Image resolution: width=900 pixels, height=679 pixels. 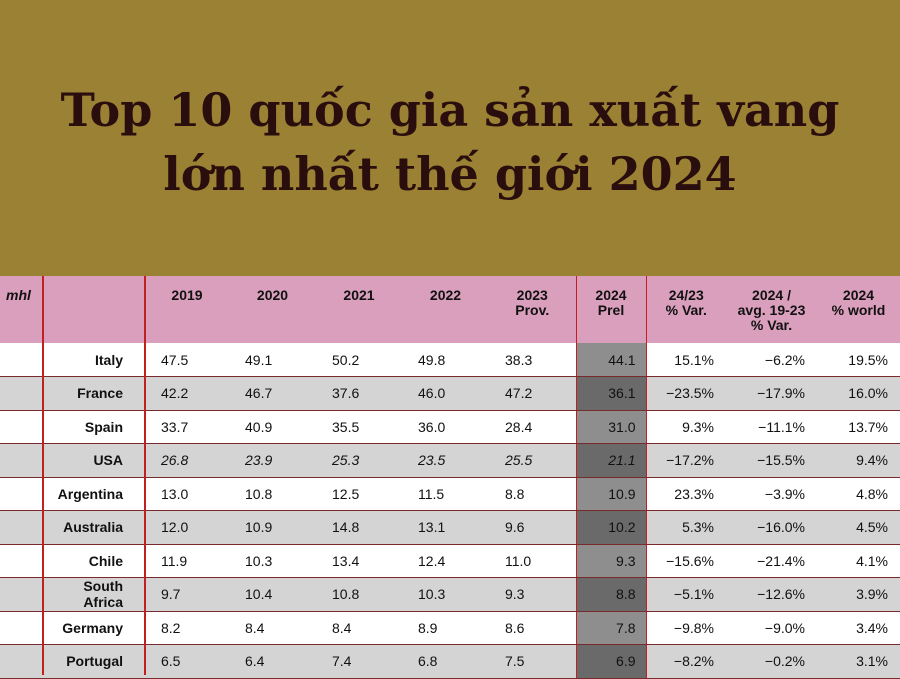 I want to click on table-cell: 26.8, so click(x=187, y=460).